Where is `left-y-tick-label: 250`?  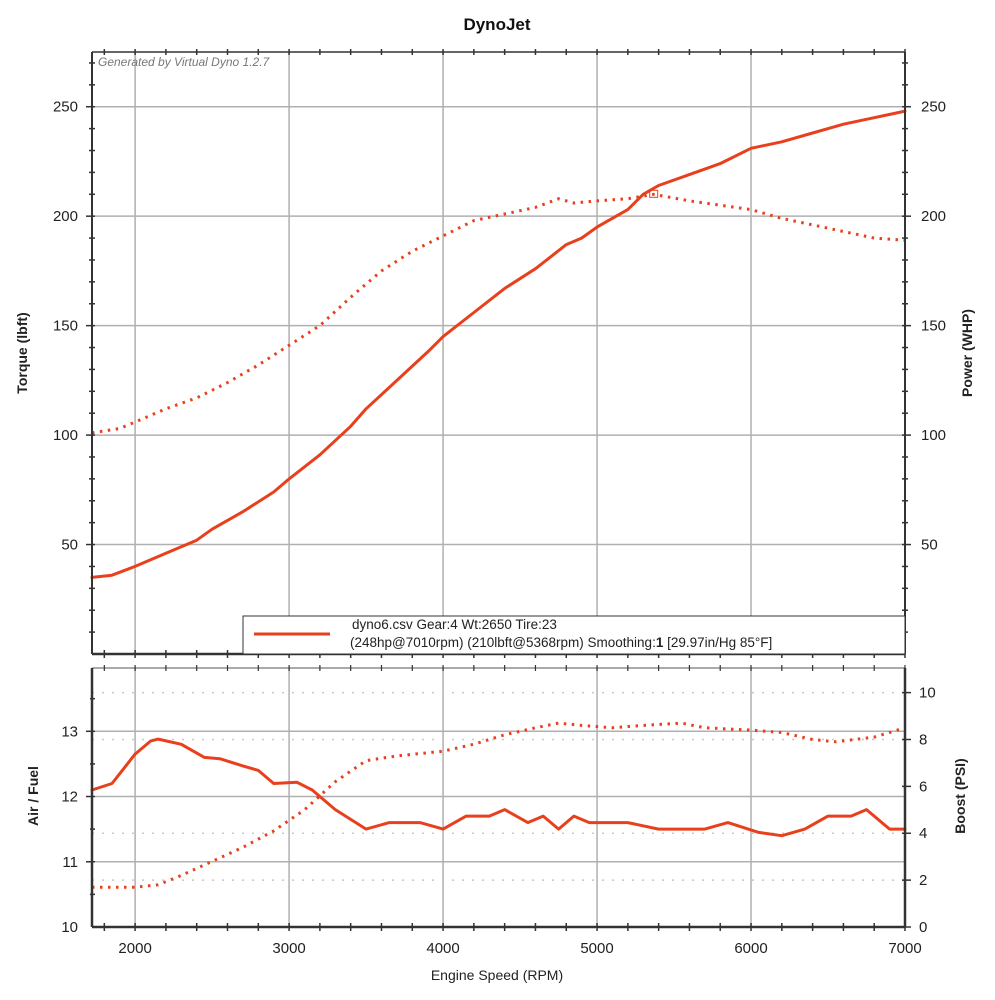 left-y-tick-label: 250 is located at coordinates (65, 107).